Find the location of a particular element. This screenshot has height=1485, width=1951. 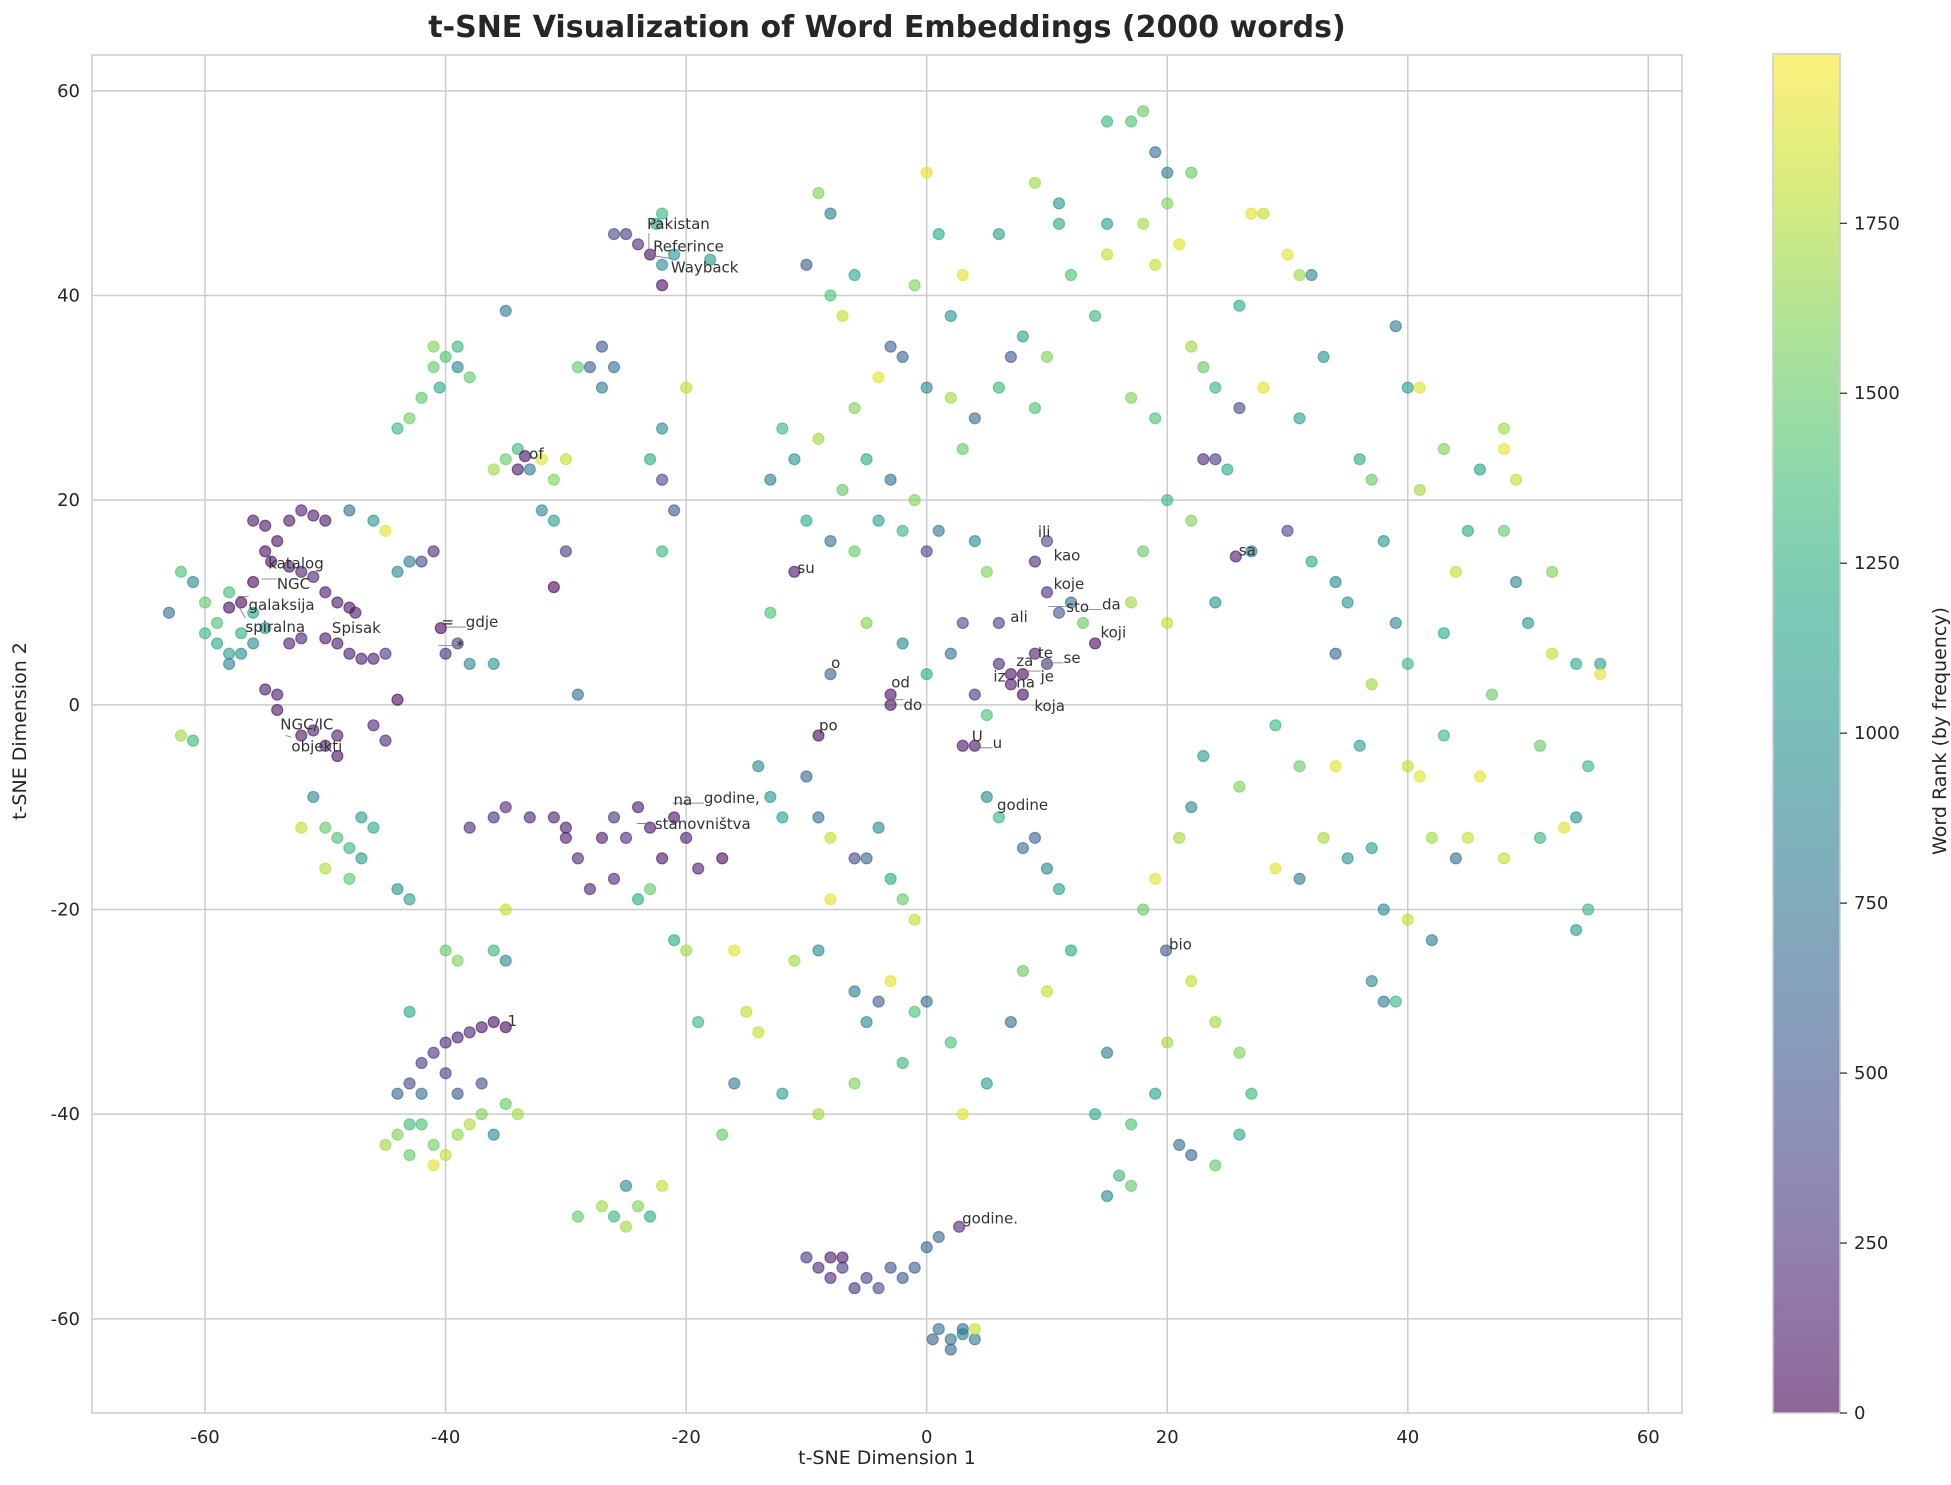

word-label: bio is located at coordinates (1180, 944).